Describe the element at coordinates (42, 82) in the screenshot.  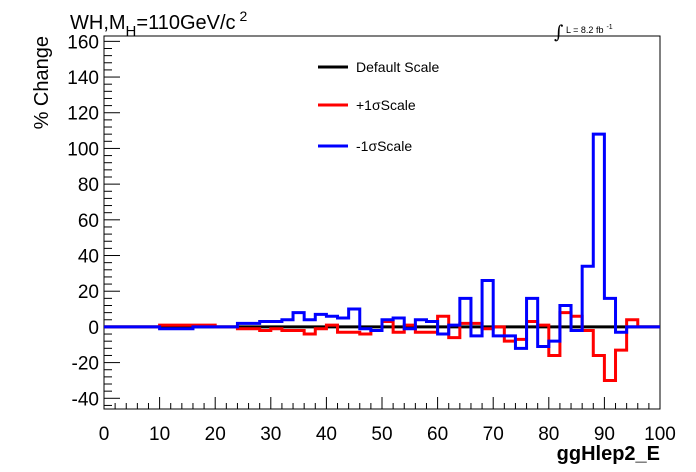
I see `y-axis-title: % Change` at that location.